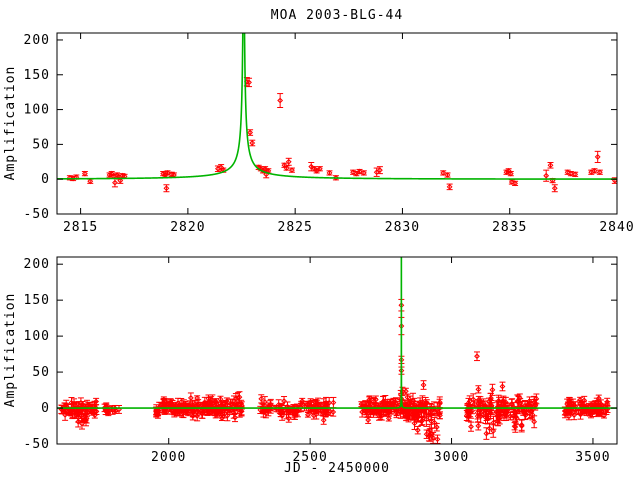 The image size is (640, 480). Describe the element at coordinates (402, 227) in the screenshot. I see `svg-text: 2830` at that location.